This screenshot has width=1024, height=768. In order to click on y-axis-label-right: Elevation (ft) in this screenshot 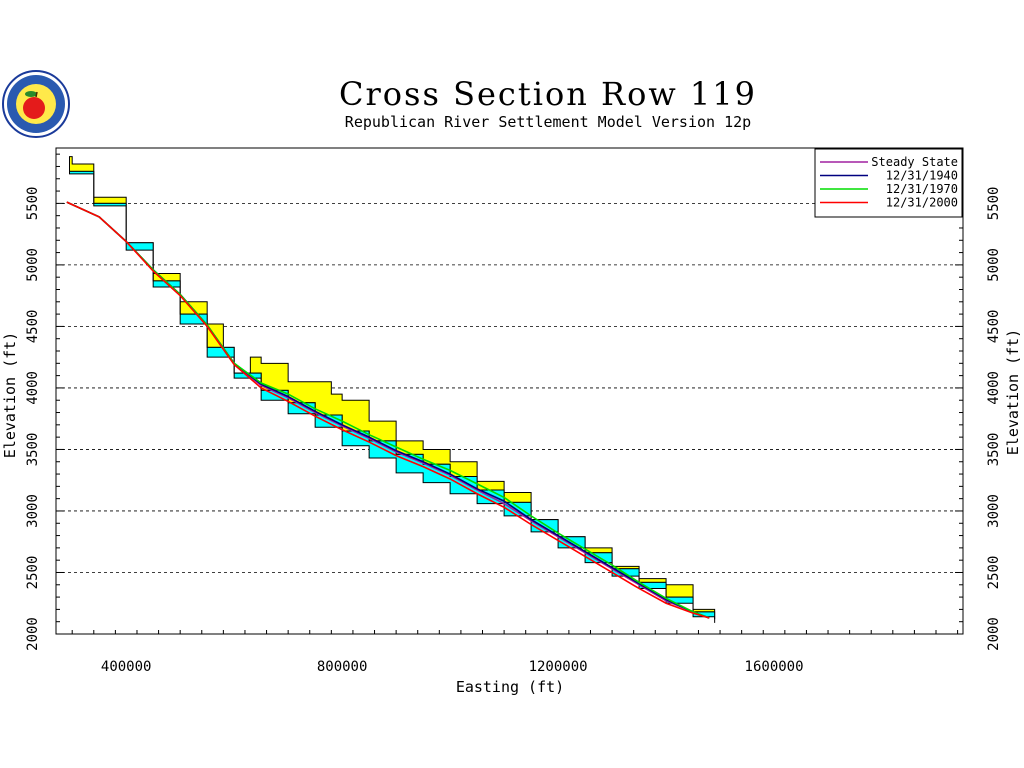, I will do `click(1013, 392)`.